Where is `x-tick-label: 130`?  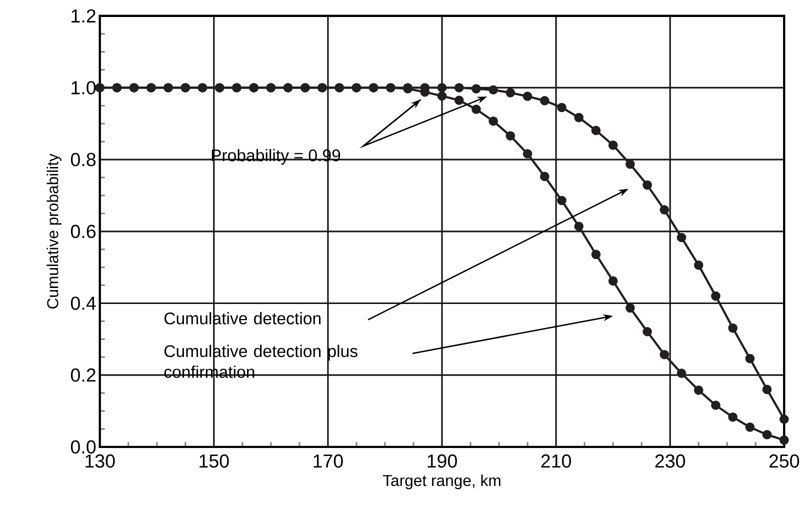
x-tick-label: 130 is located at coordinates (100, 461).